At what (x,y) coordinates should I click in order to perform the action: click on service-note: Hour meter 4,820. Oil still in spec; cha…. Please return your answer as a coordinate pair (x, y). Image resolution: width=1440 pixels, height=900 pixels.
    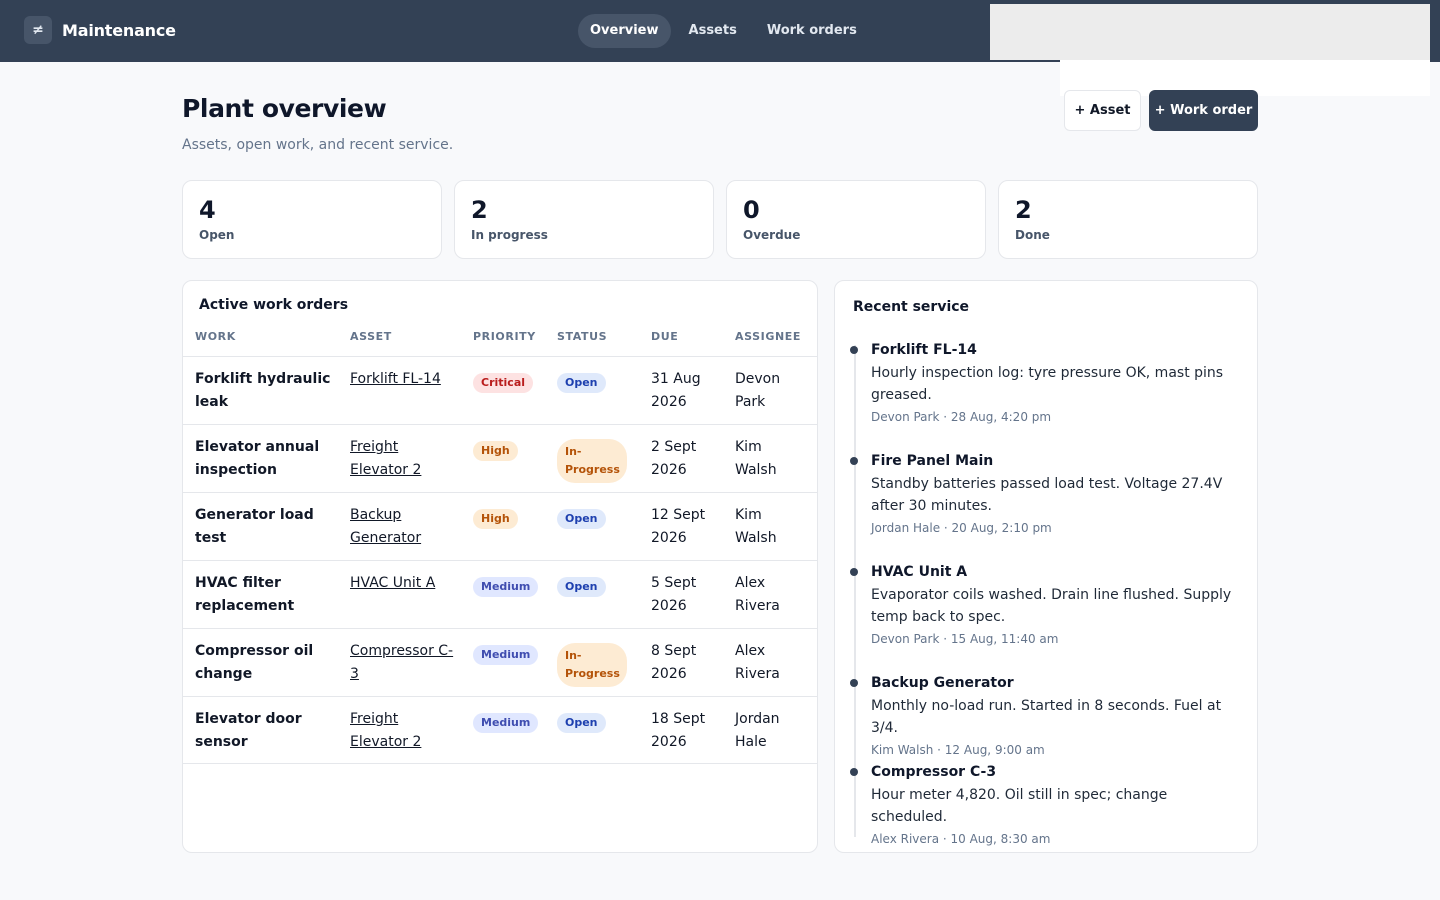
    Looking at the image, I should click on (1019, 806).